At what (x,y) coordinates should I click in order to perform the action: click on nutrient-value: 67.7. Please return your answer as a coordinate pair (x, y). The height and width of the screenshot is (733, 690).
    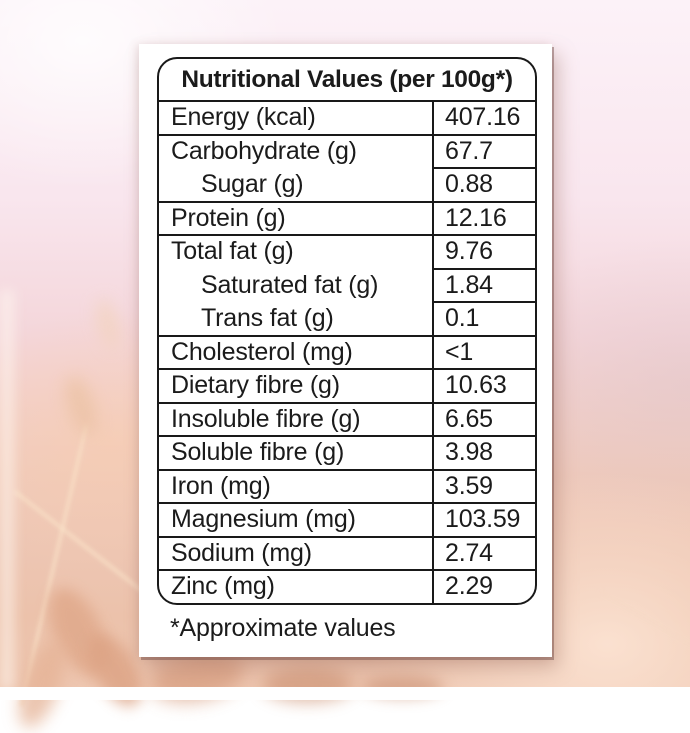
    Looking at the image, I should click on (483, 150).